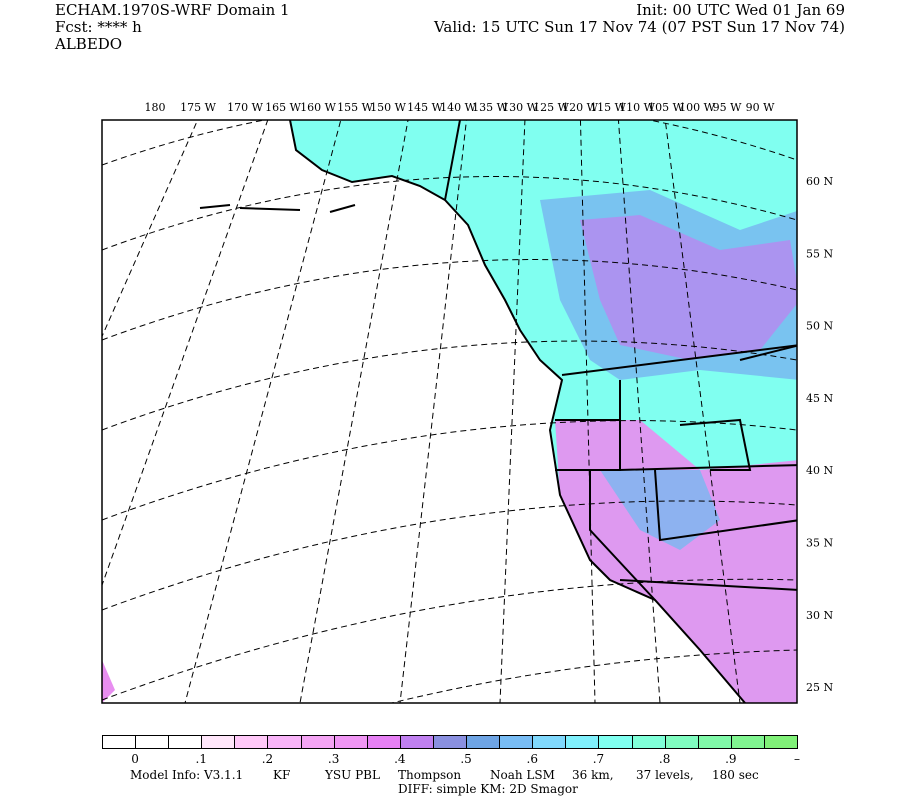 This screenshot has height=800, width=900. Describe the element at coordinates (488, 789) in the screenshot. I see `footer-diffusion: DIFF: simple KM: 2D Smagor` at that location.